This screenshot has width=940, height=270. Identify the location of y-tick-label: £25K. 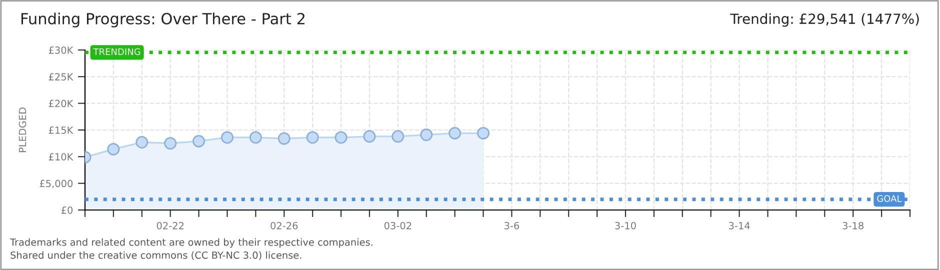
(61, 76).